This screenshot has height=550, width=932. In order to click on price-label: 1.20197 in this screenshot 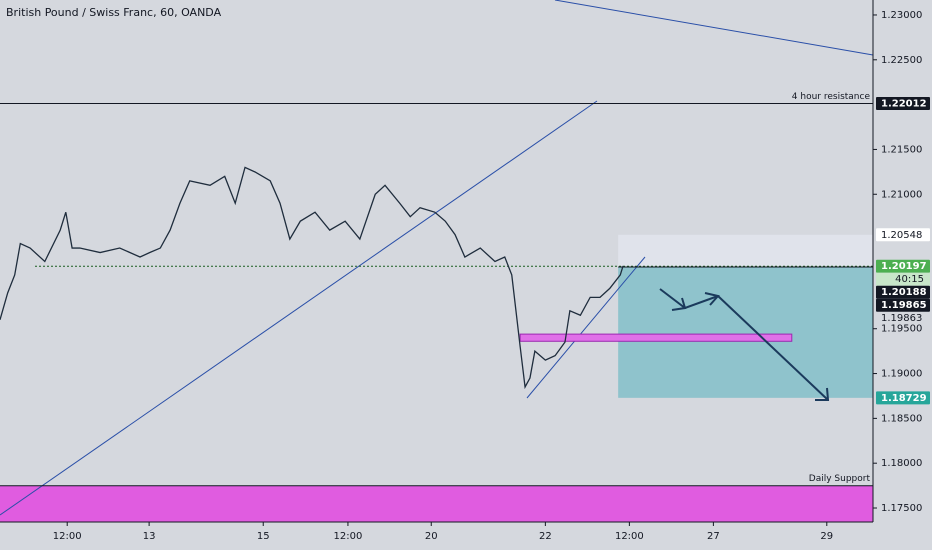, I will do `click(904, 266)`.